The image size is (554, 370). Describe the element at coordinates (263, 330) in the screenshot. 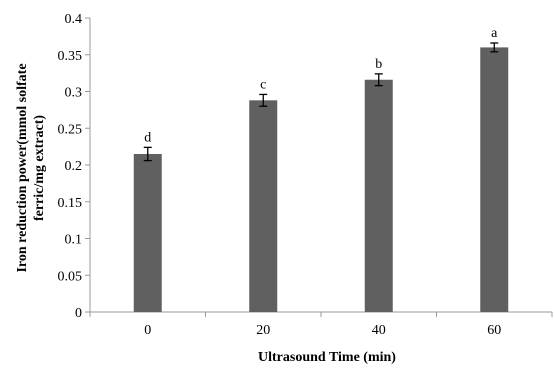

I see `x-tick-label: 20` at that location.